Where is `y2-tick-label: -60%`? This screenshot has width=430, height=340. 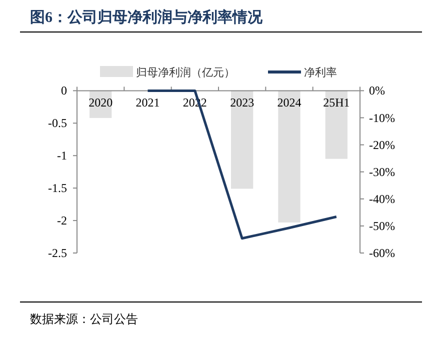
y2-tick-label: -60% is located at coordinates (382, 253).